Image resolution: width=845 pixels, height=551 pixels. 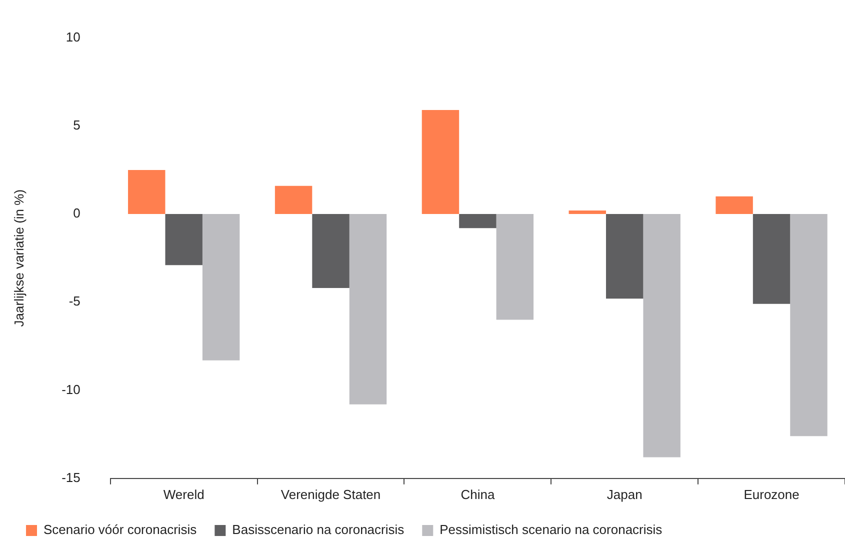 What do you see at coordinates (551, 530) in the screenshot?
I see `legend-label: Pessimistisch scenario na coronacrisis` at bounding box center [551, 530].